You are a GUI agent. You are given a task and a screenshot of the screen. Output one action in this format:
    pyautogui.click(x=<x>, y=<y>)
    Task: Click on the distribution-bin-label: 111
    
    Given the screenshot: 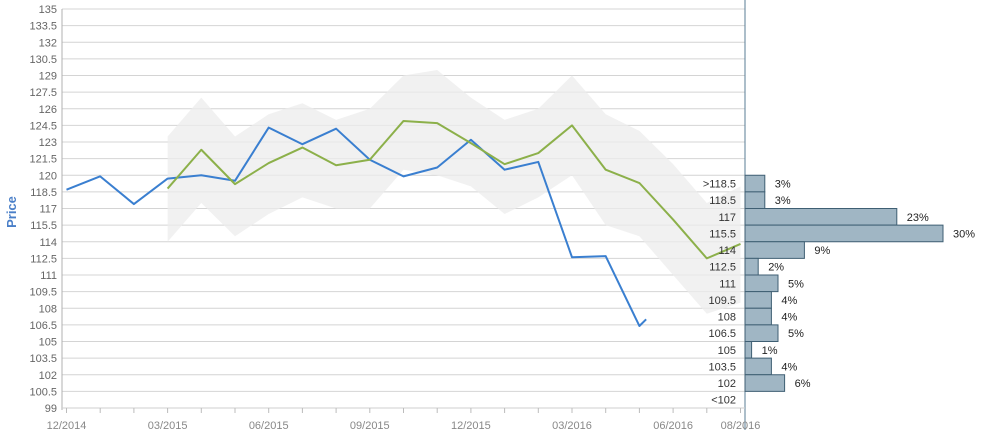 What is the action you would take?
    pyautogui.click(x=727, y=284)
    